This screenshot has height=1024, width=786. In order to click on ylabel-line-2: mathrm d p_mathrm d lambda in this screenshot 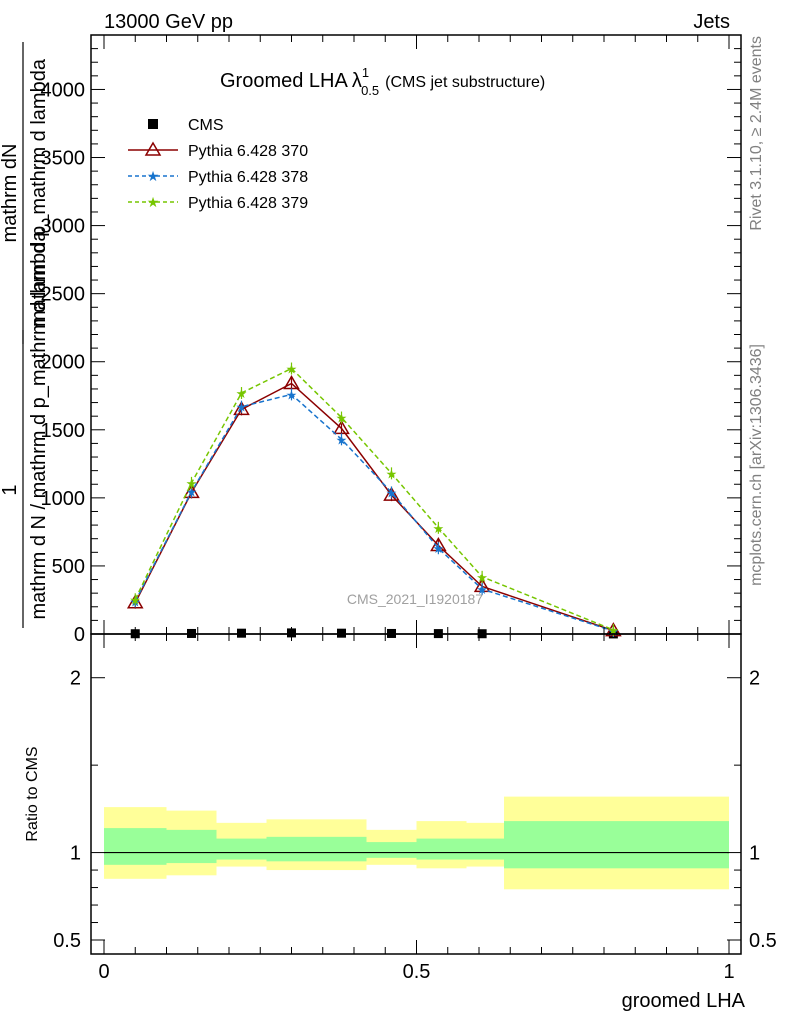, I will do `click(39, 192)`.